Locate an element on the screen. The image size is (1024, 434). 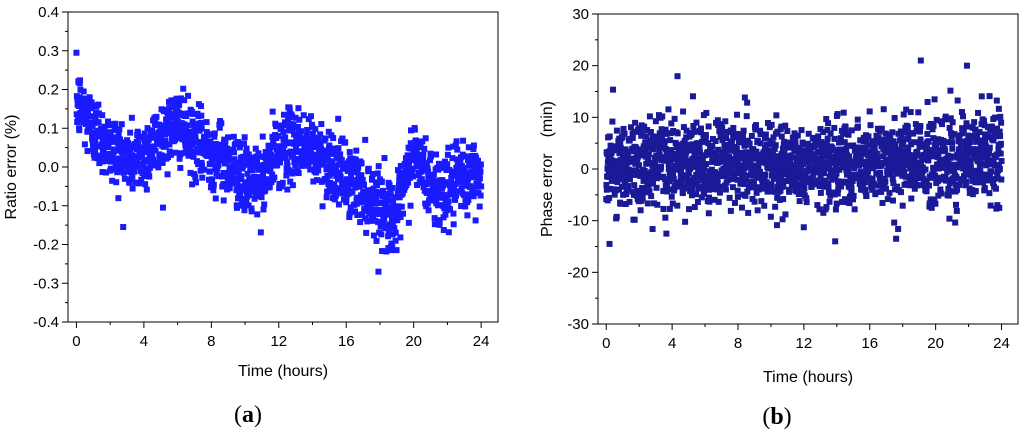
chart-a-x-axis: 0 4 8 12 16 20 24 is located at coordinates (280, 336).